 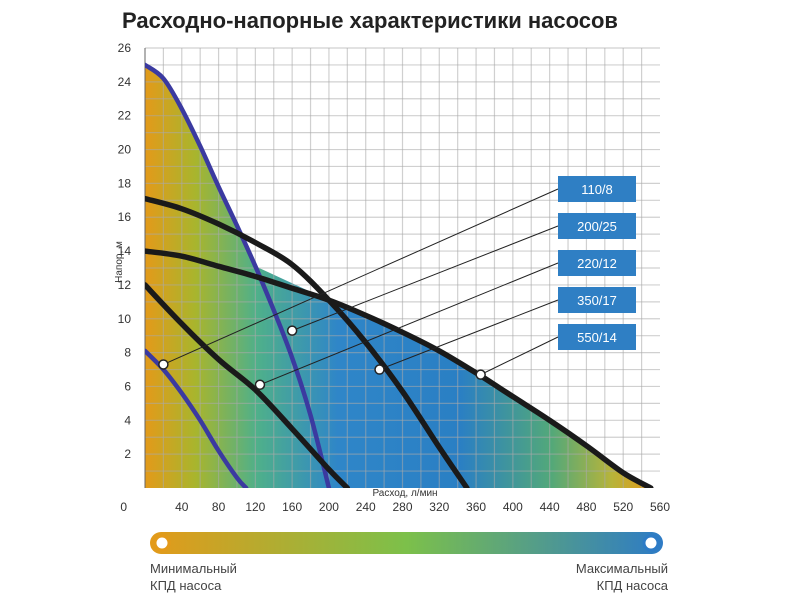 I want to click on origin-label: 0, so click(x=123, y=507).